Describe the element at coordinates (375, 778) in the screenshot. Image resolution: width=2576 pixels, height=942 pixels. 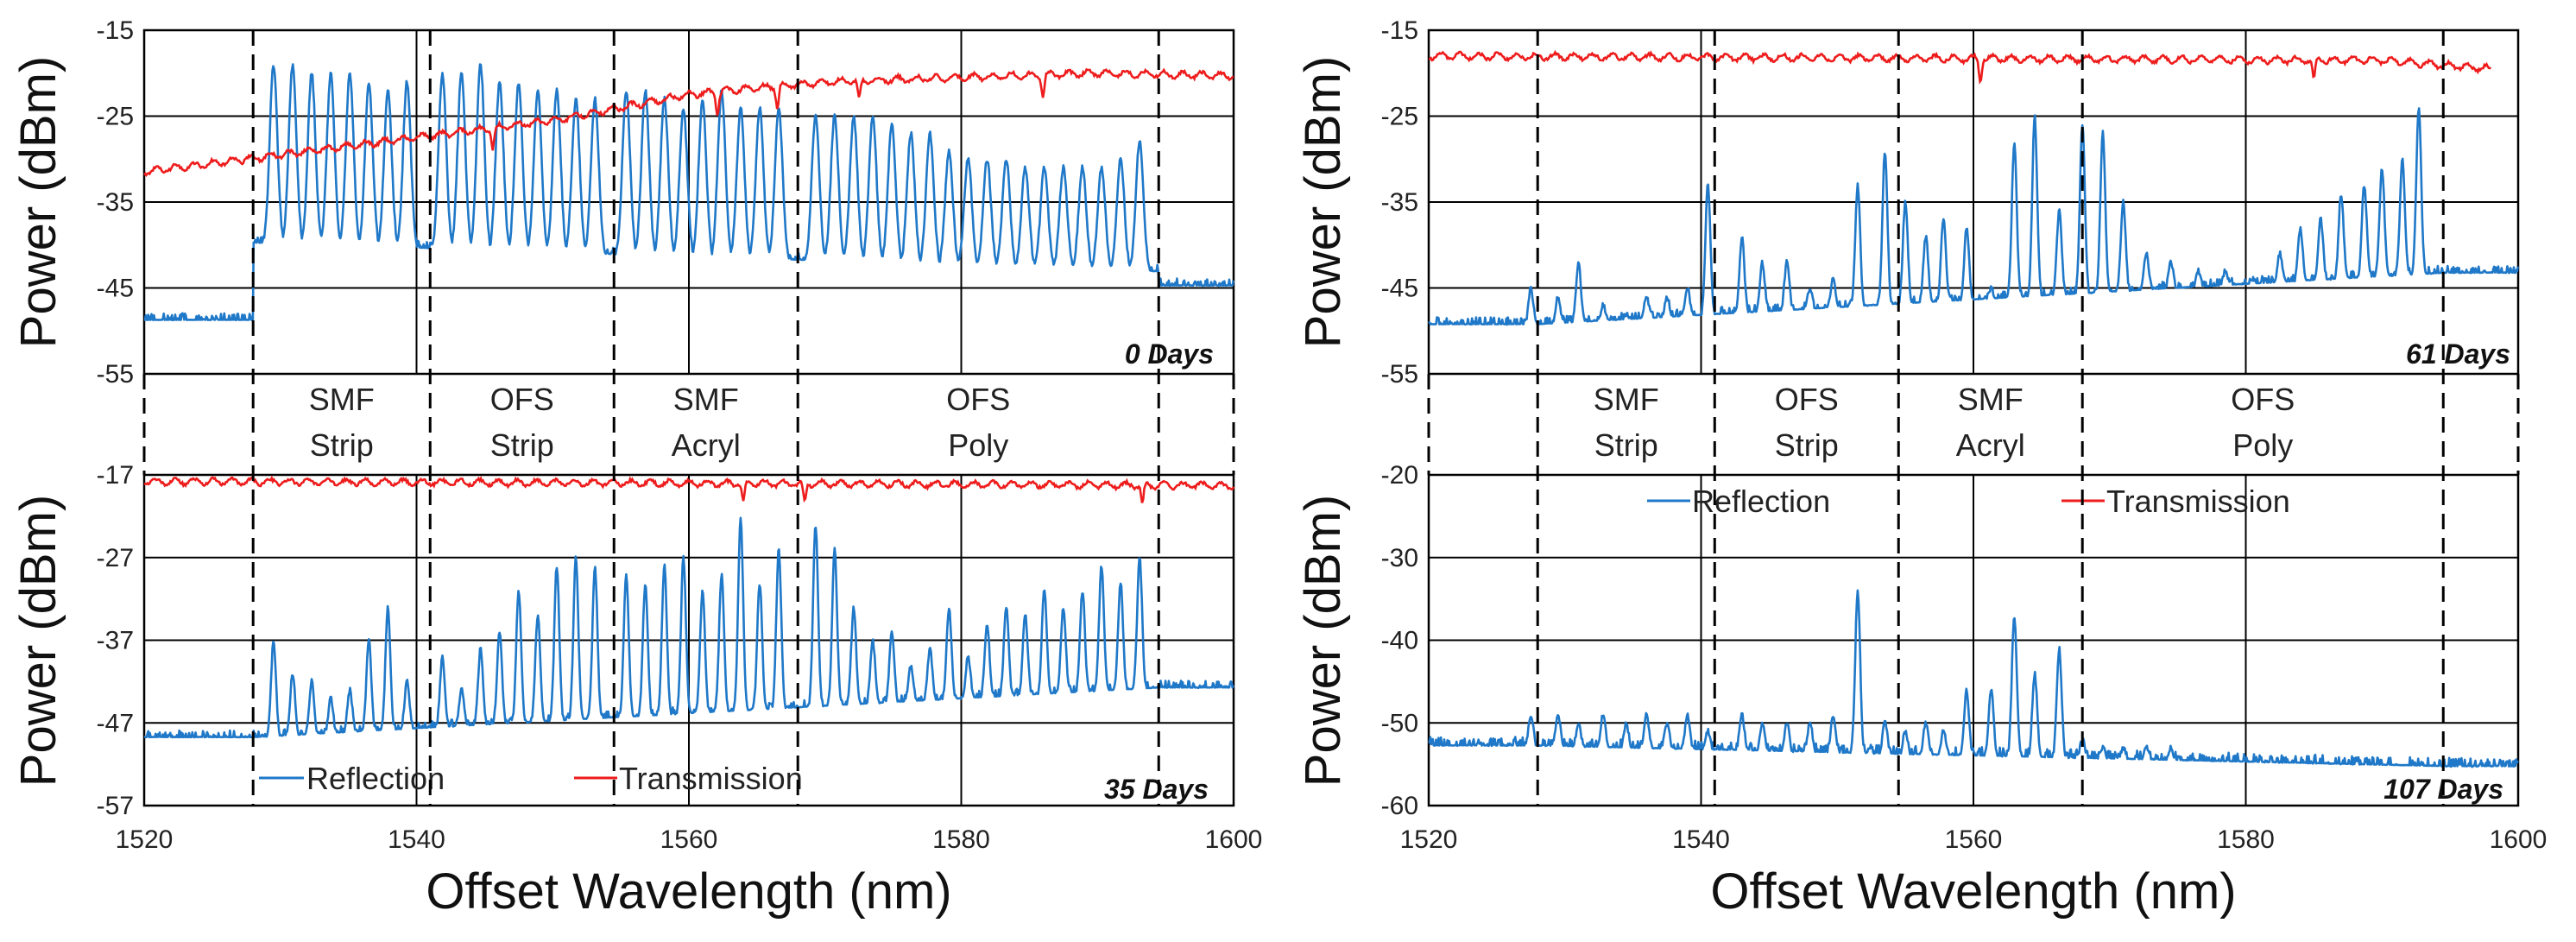
I see `legend-left-reflection: Reflection` at that location.